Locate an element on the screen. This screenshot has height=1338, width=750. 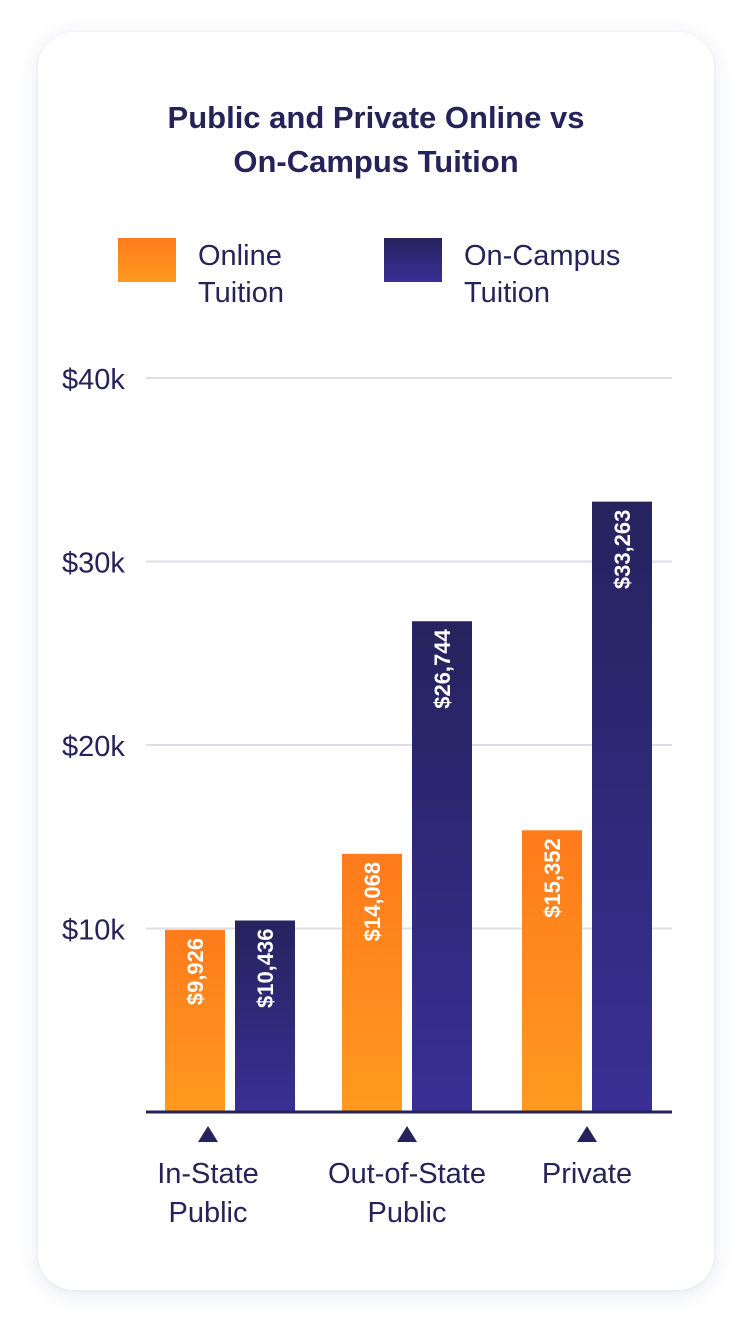
category-label: Private is located at coordinates (587, 1174).